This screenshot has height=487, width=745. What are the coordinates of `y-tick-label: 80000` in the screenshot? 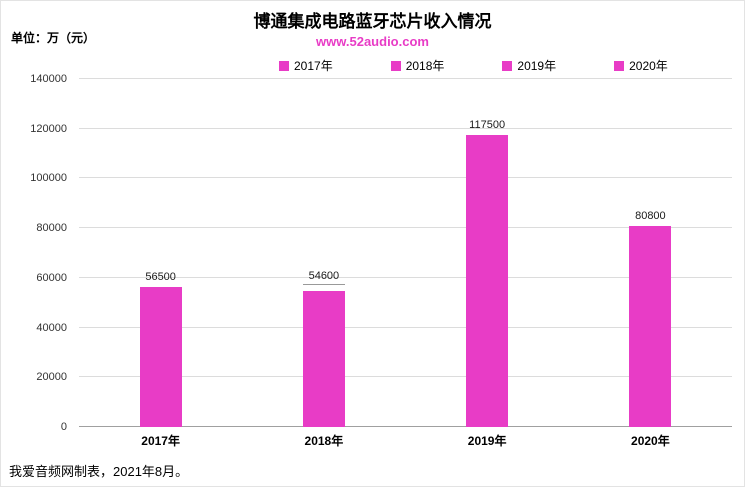 It's located at (51, 228).